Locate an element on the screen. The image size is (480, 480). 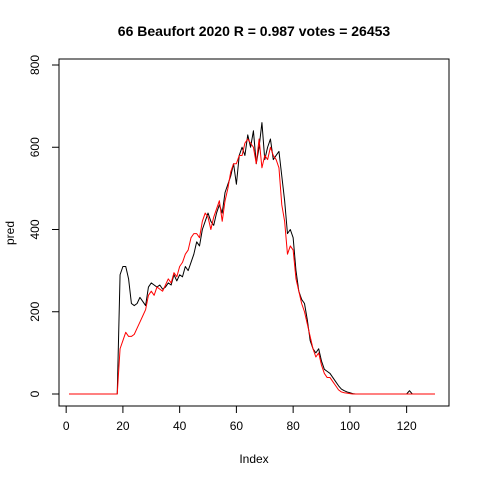
y-tick-label: 400 is located at coordinates (35, 229).